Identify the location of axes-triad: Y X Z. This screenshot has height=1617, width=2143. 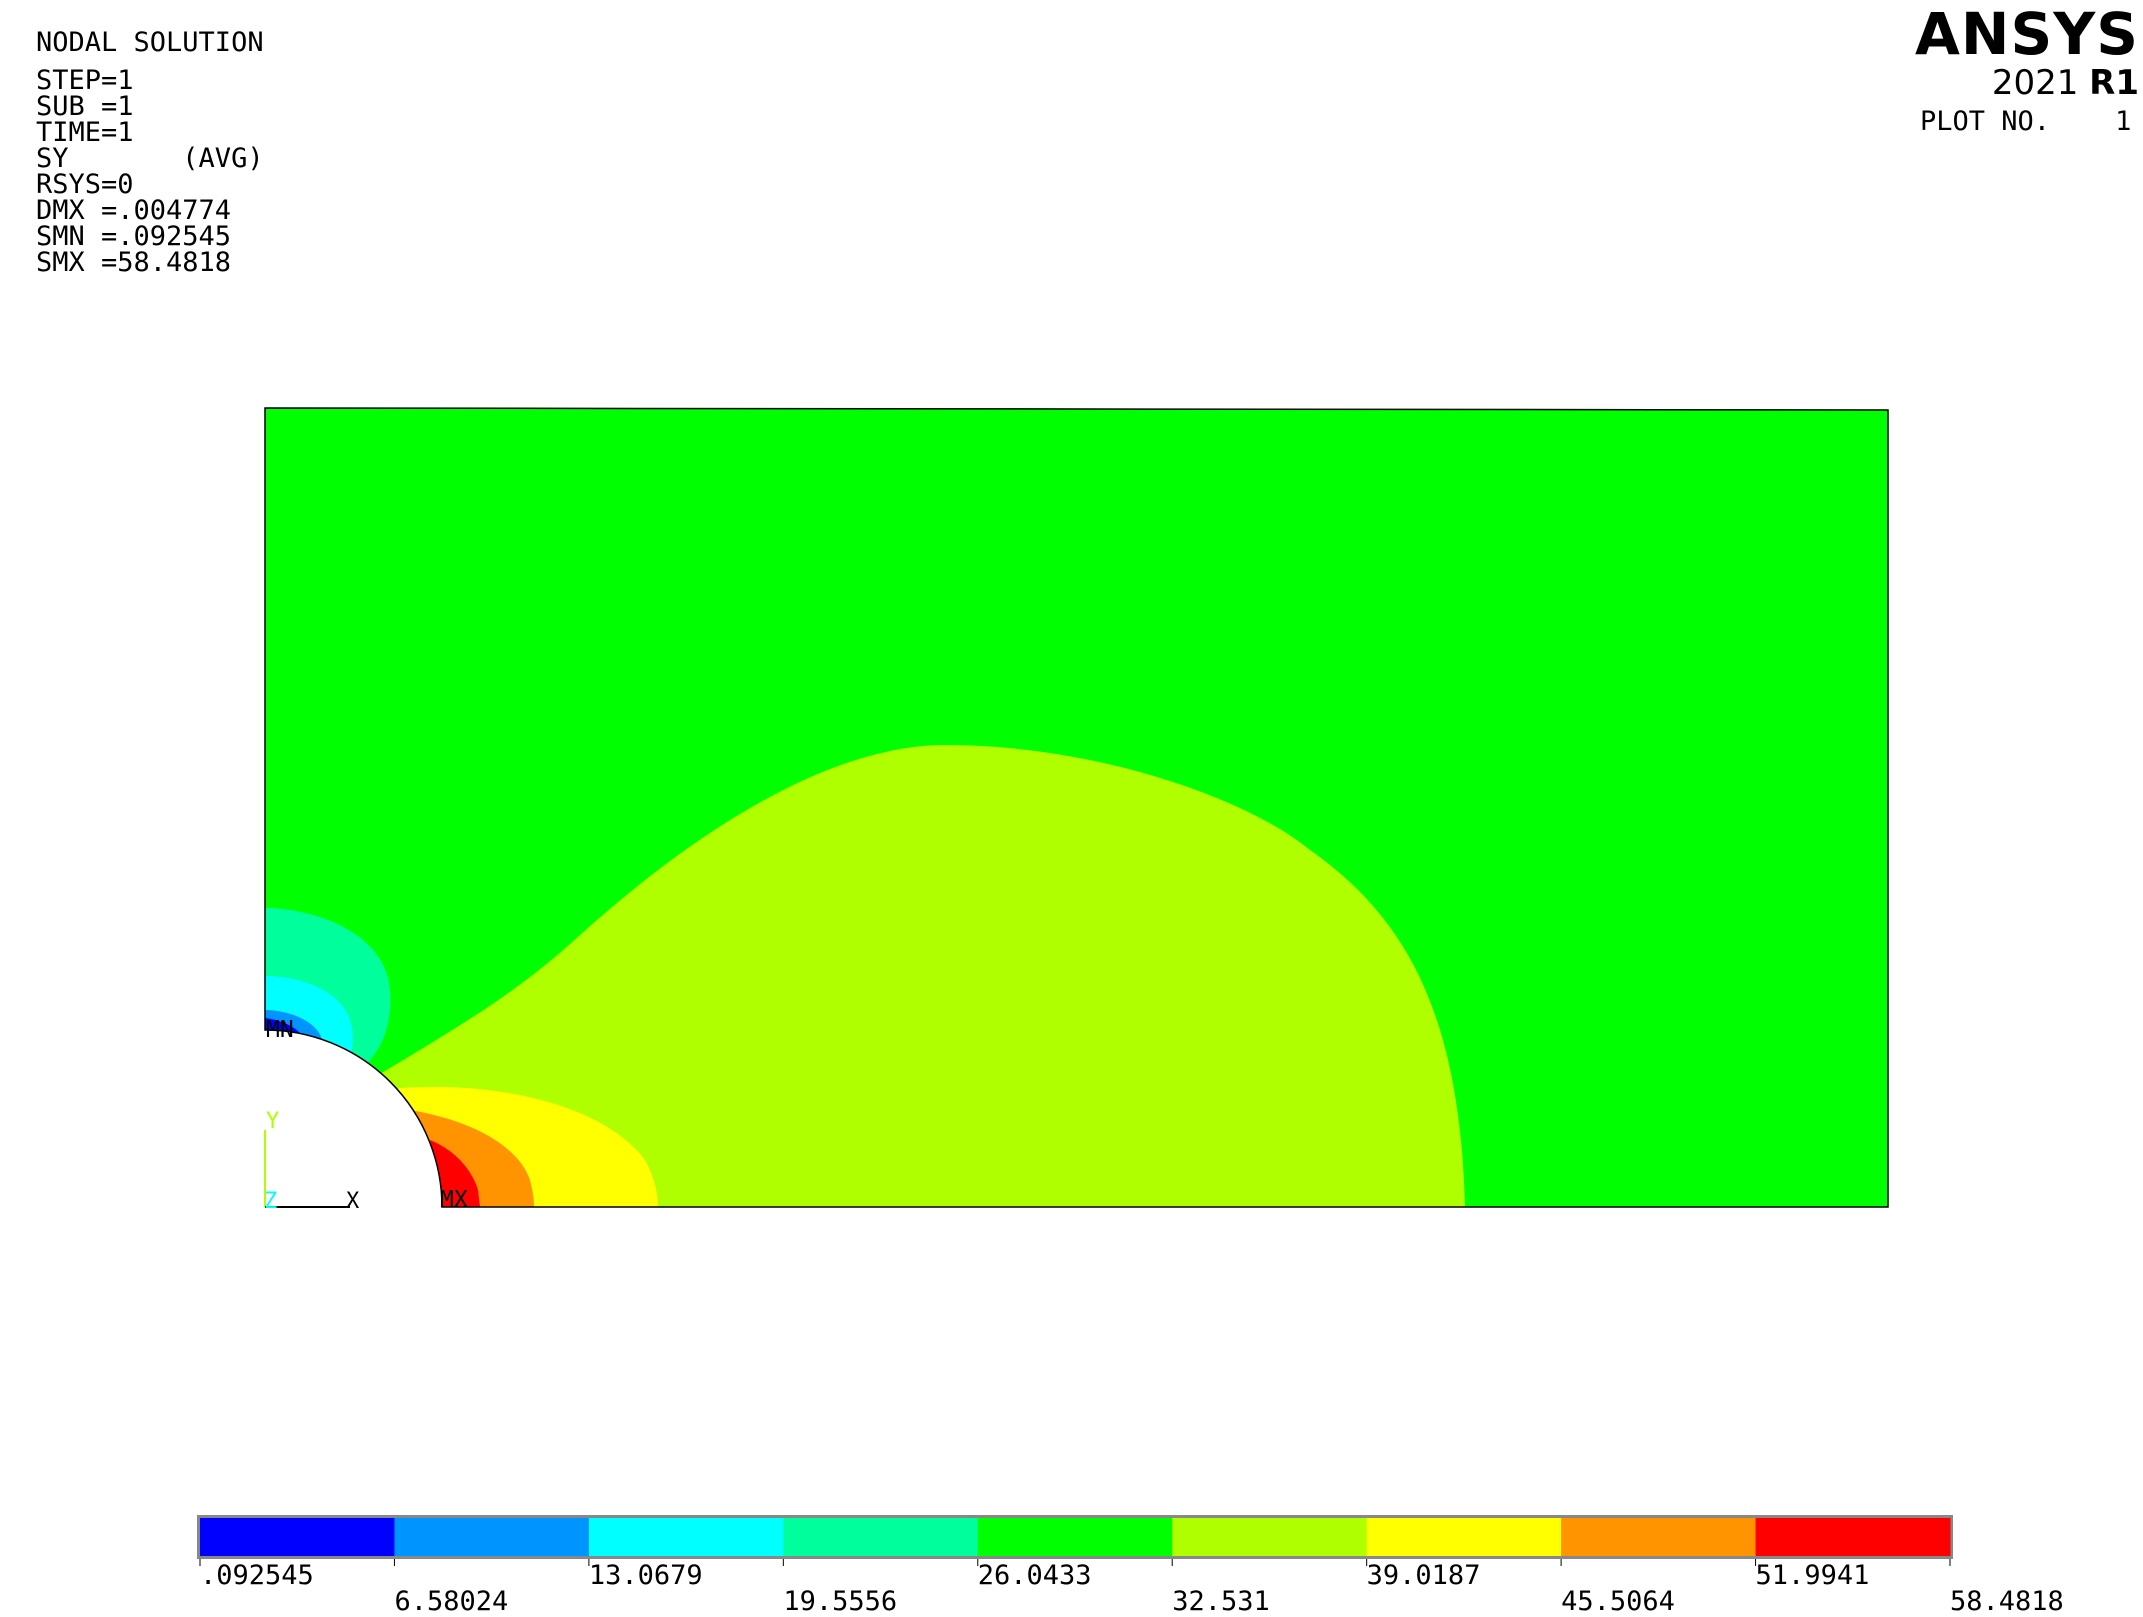
(312, 1161).